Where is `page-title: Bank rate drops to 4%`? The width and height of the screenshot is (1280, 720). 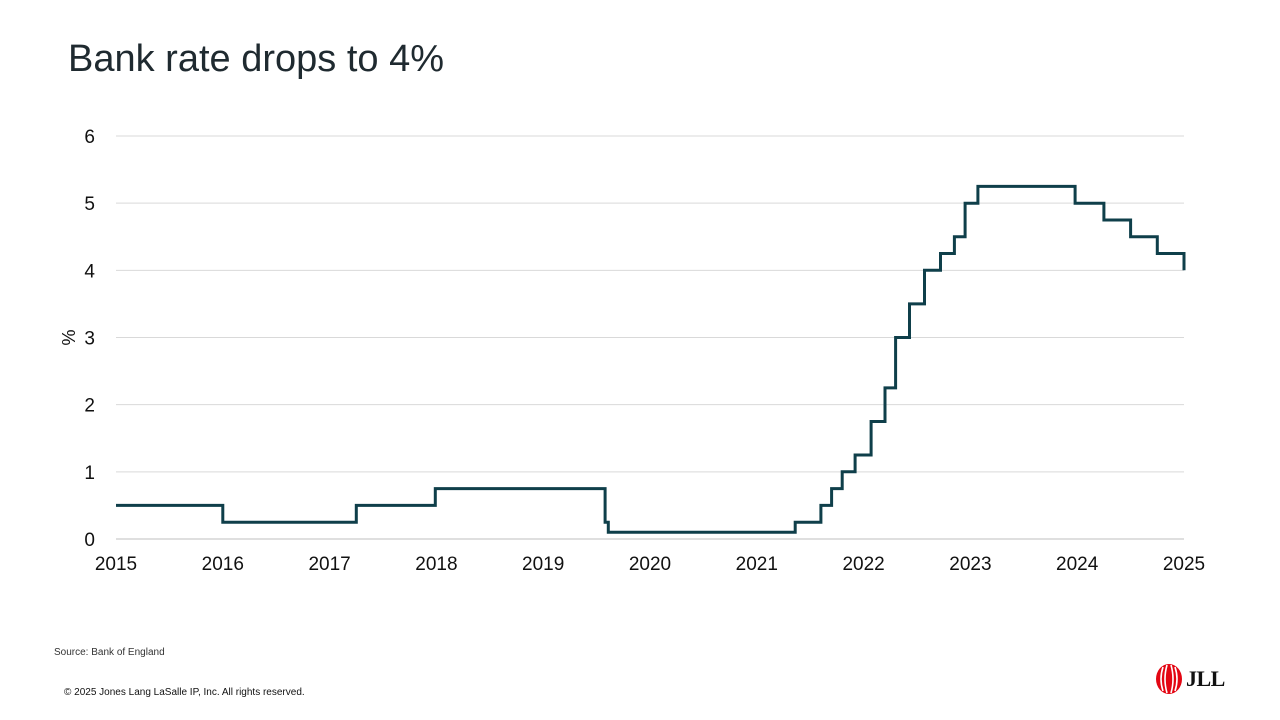 page-title: Bank rate drops to 4% is located at coordinates (256, 59).